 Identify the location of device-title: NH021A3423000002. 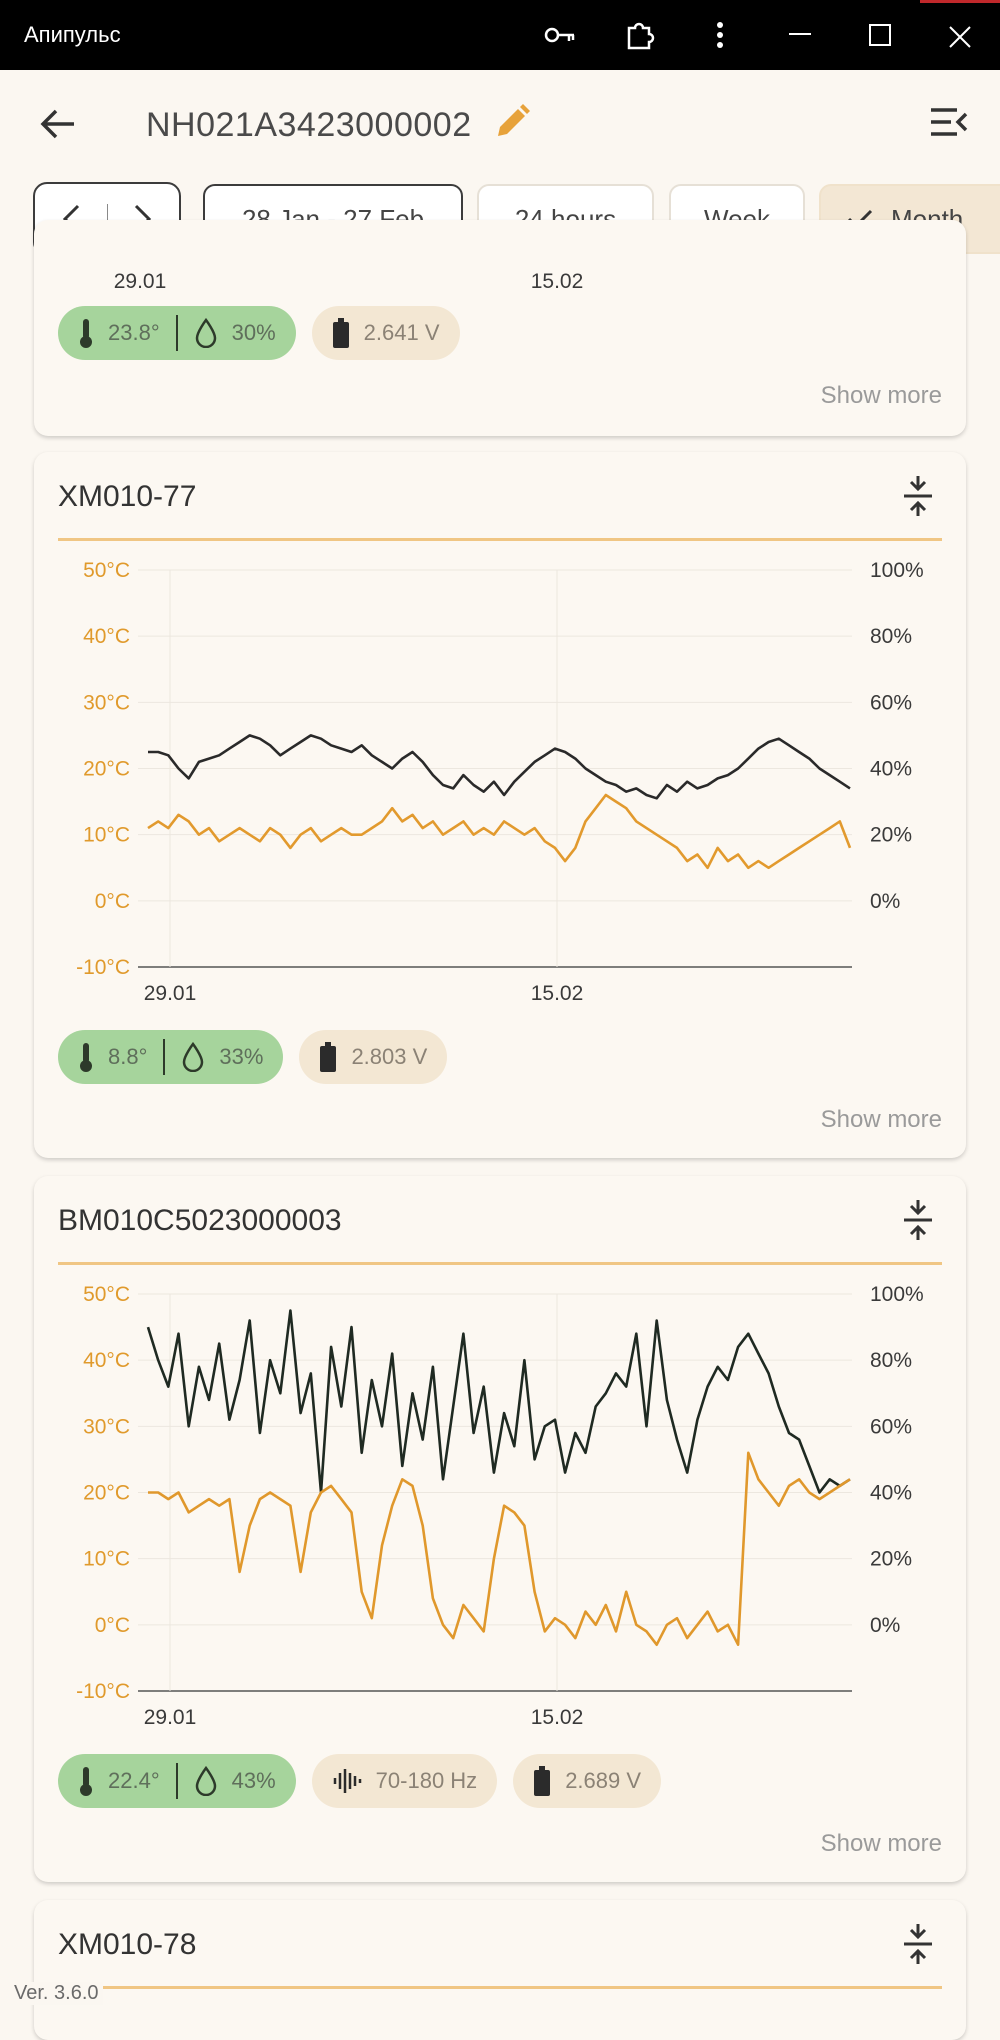
(309, 125).